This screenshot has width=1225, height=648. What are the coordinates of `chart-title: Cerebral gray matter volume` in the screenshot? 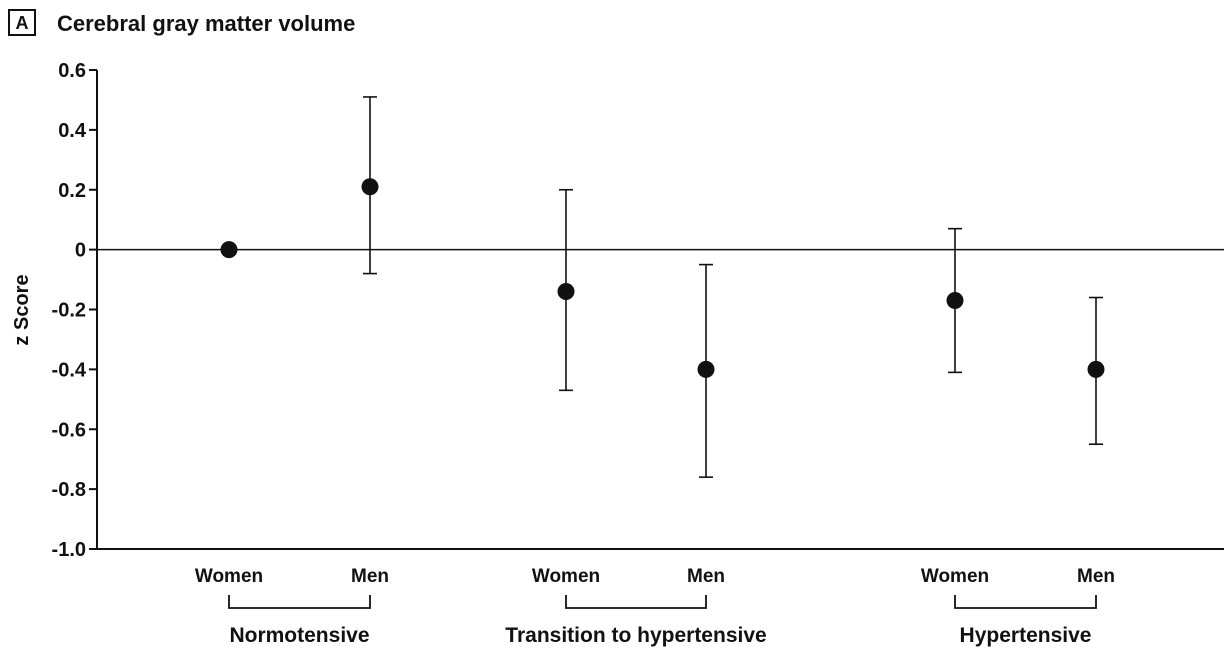 It's located at (206, 23).